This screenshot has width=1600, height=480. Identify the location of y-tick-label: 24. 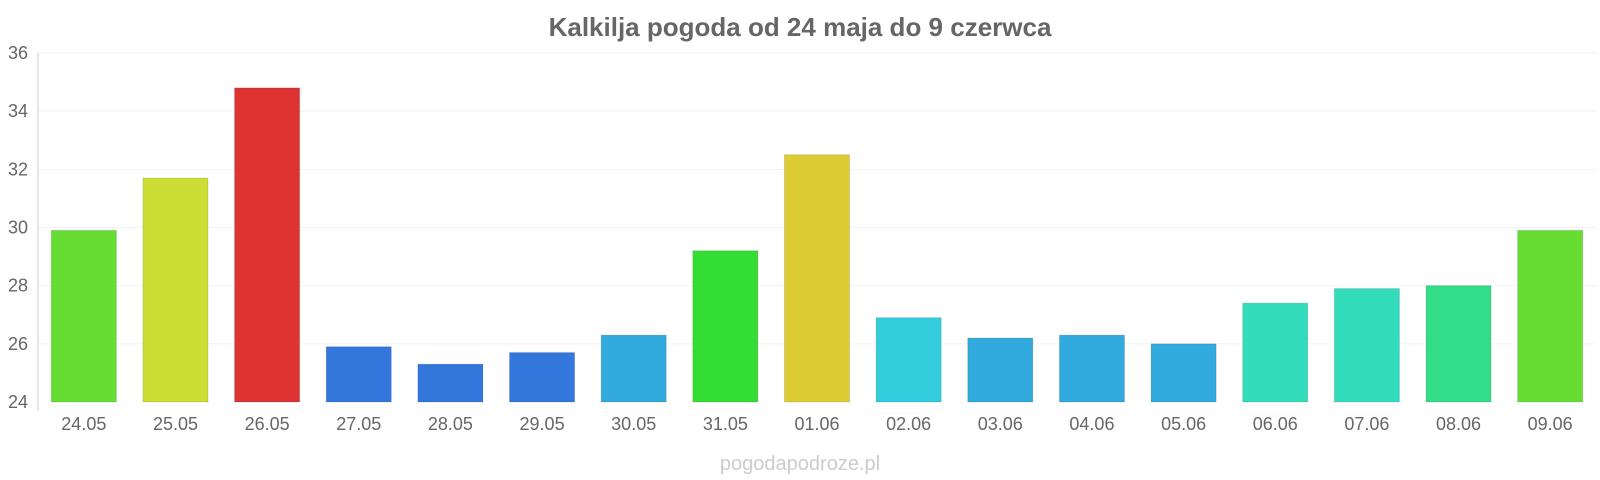
(18, 402).